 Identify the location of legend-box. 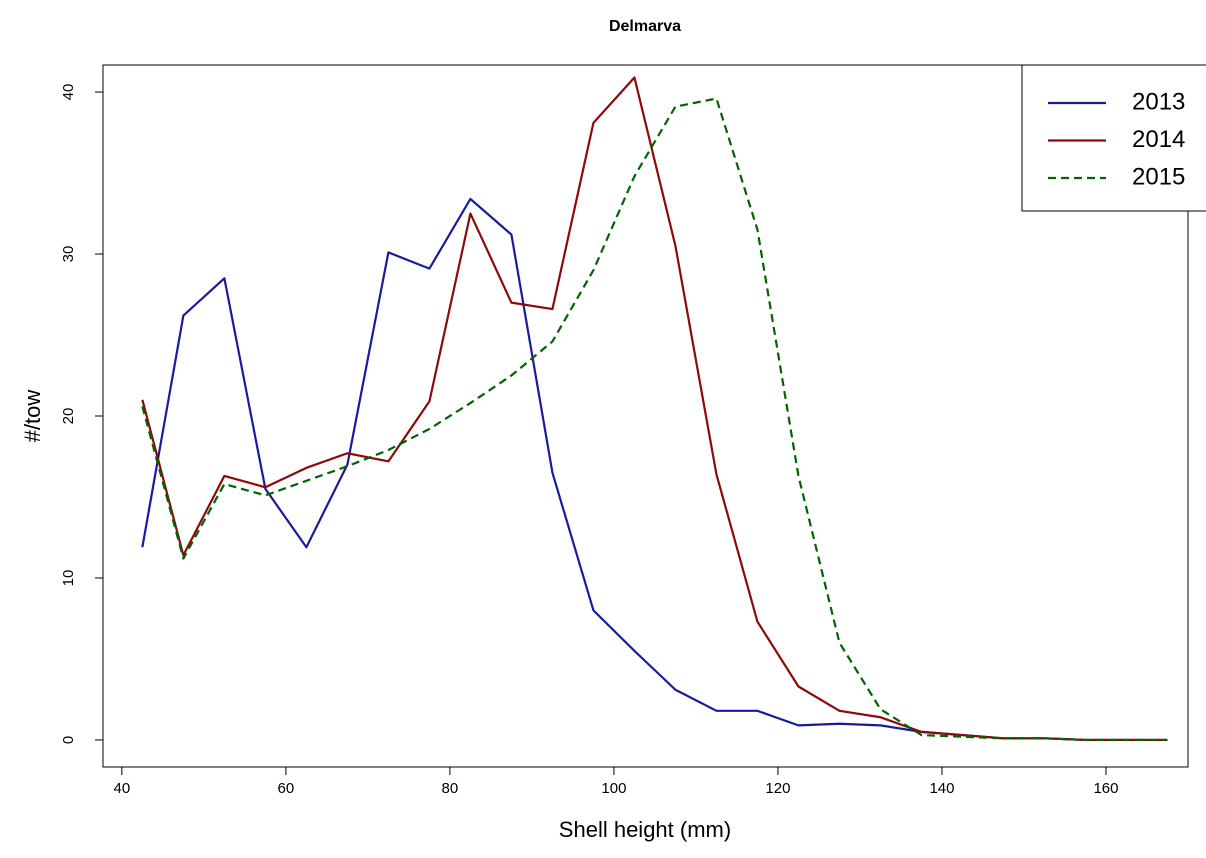
(1113, 138).